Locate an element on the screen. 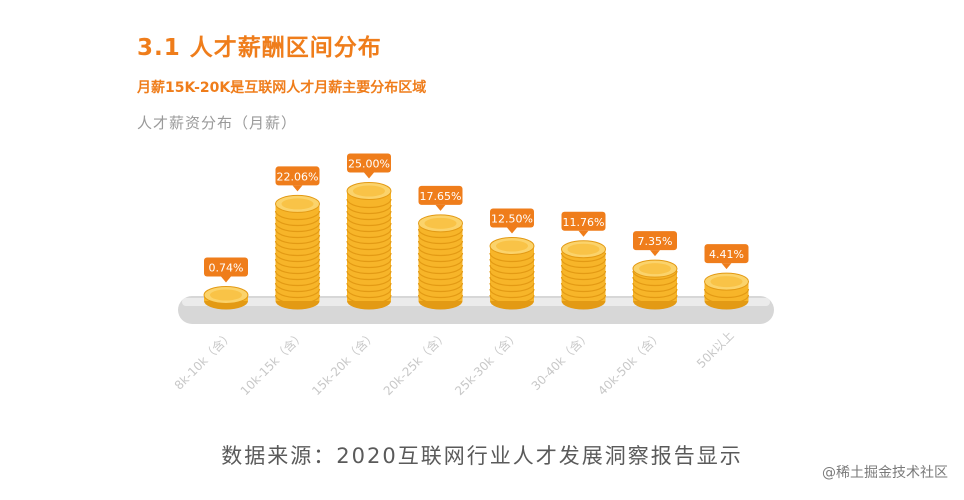  category-label: 40k-50k（含） is located at coordinates (630, 363).